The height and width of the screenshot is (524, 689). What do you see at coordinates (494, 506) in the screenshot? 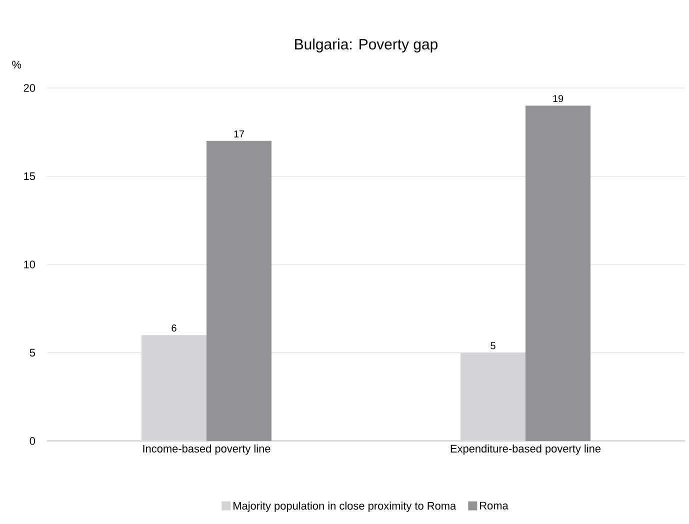
I see `legend-label: Roma` at bounding box center [494, 506].